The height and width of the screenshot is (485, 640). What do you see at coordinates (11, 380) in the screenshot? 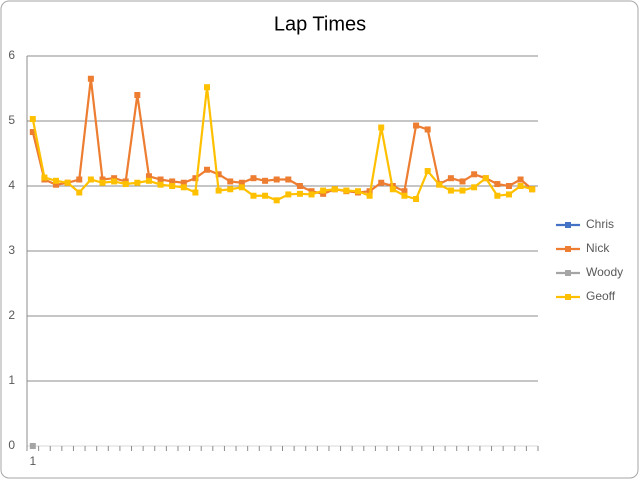
I see `y-tick-label: 1` at bounding box center [11, 380].